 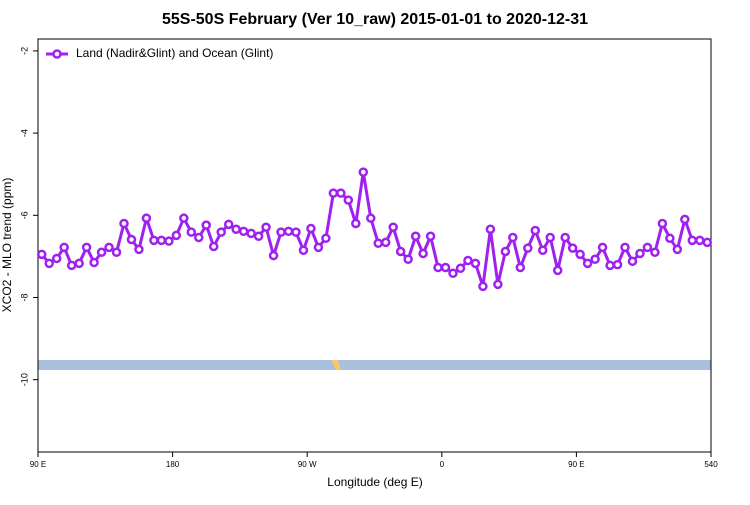 What do you see at coordinates (374, 482) in the screenshot?
I see `x-axis-label: Longitude (deg E)` at bounding box center [374, 482].